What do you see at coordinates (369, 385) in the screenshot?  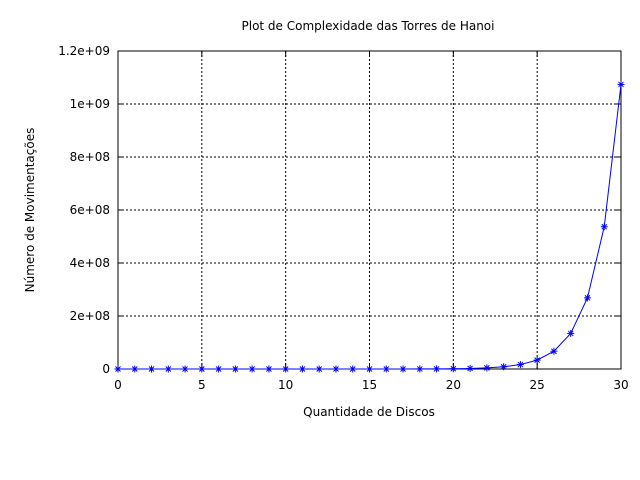 I see `x-tick-label: 15` at bounding box center [369, 385].